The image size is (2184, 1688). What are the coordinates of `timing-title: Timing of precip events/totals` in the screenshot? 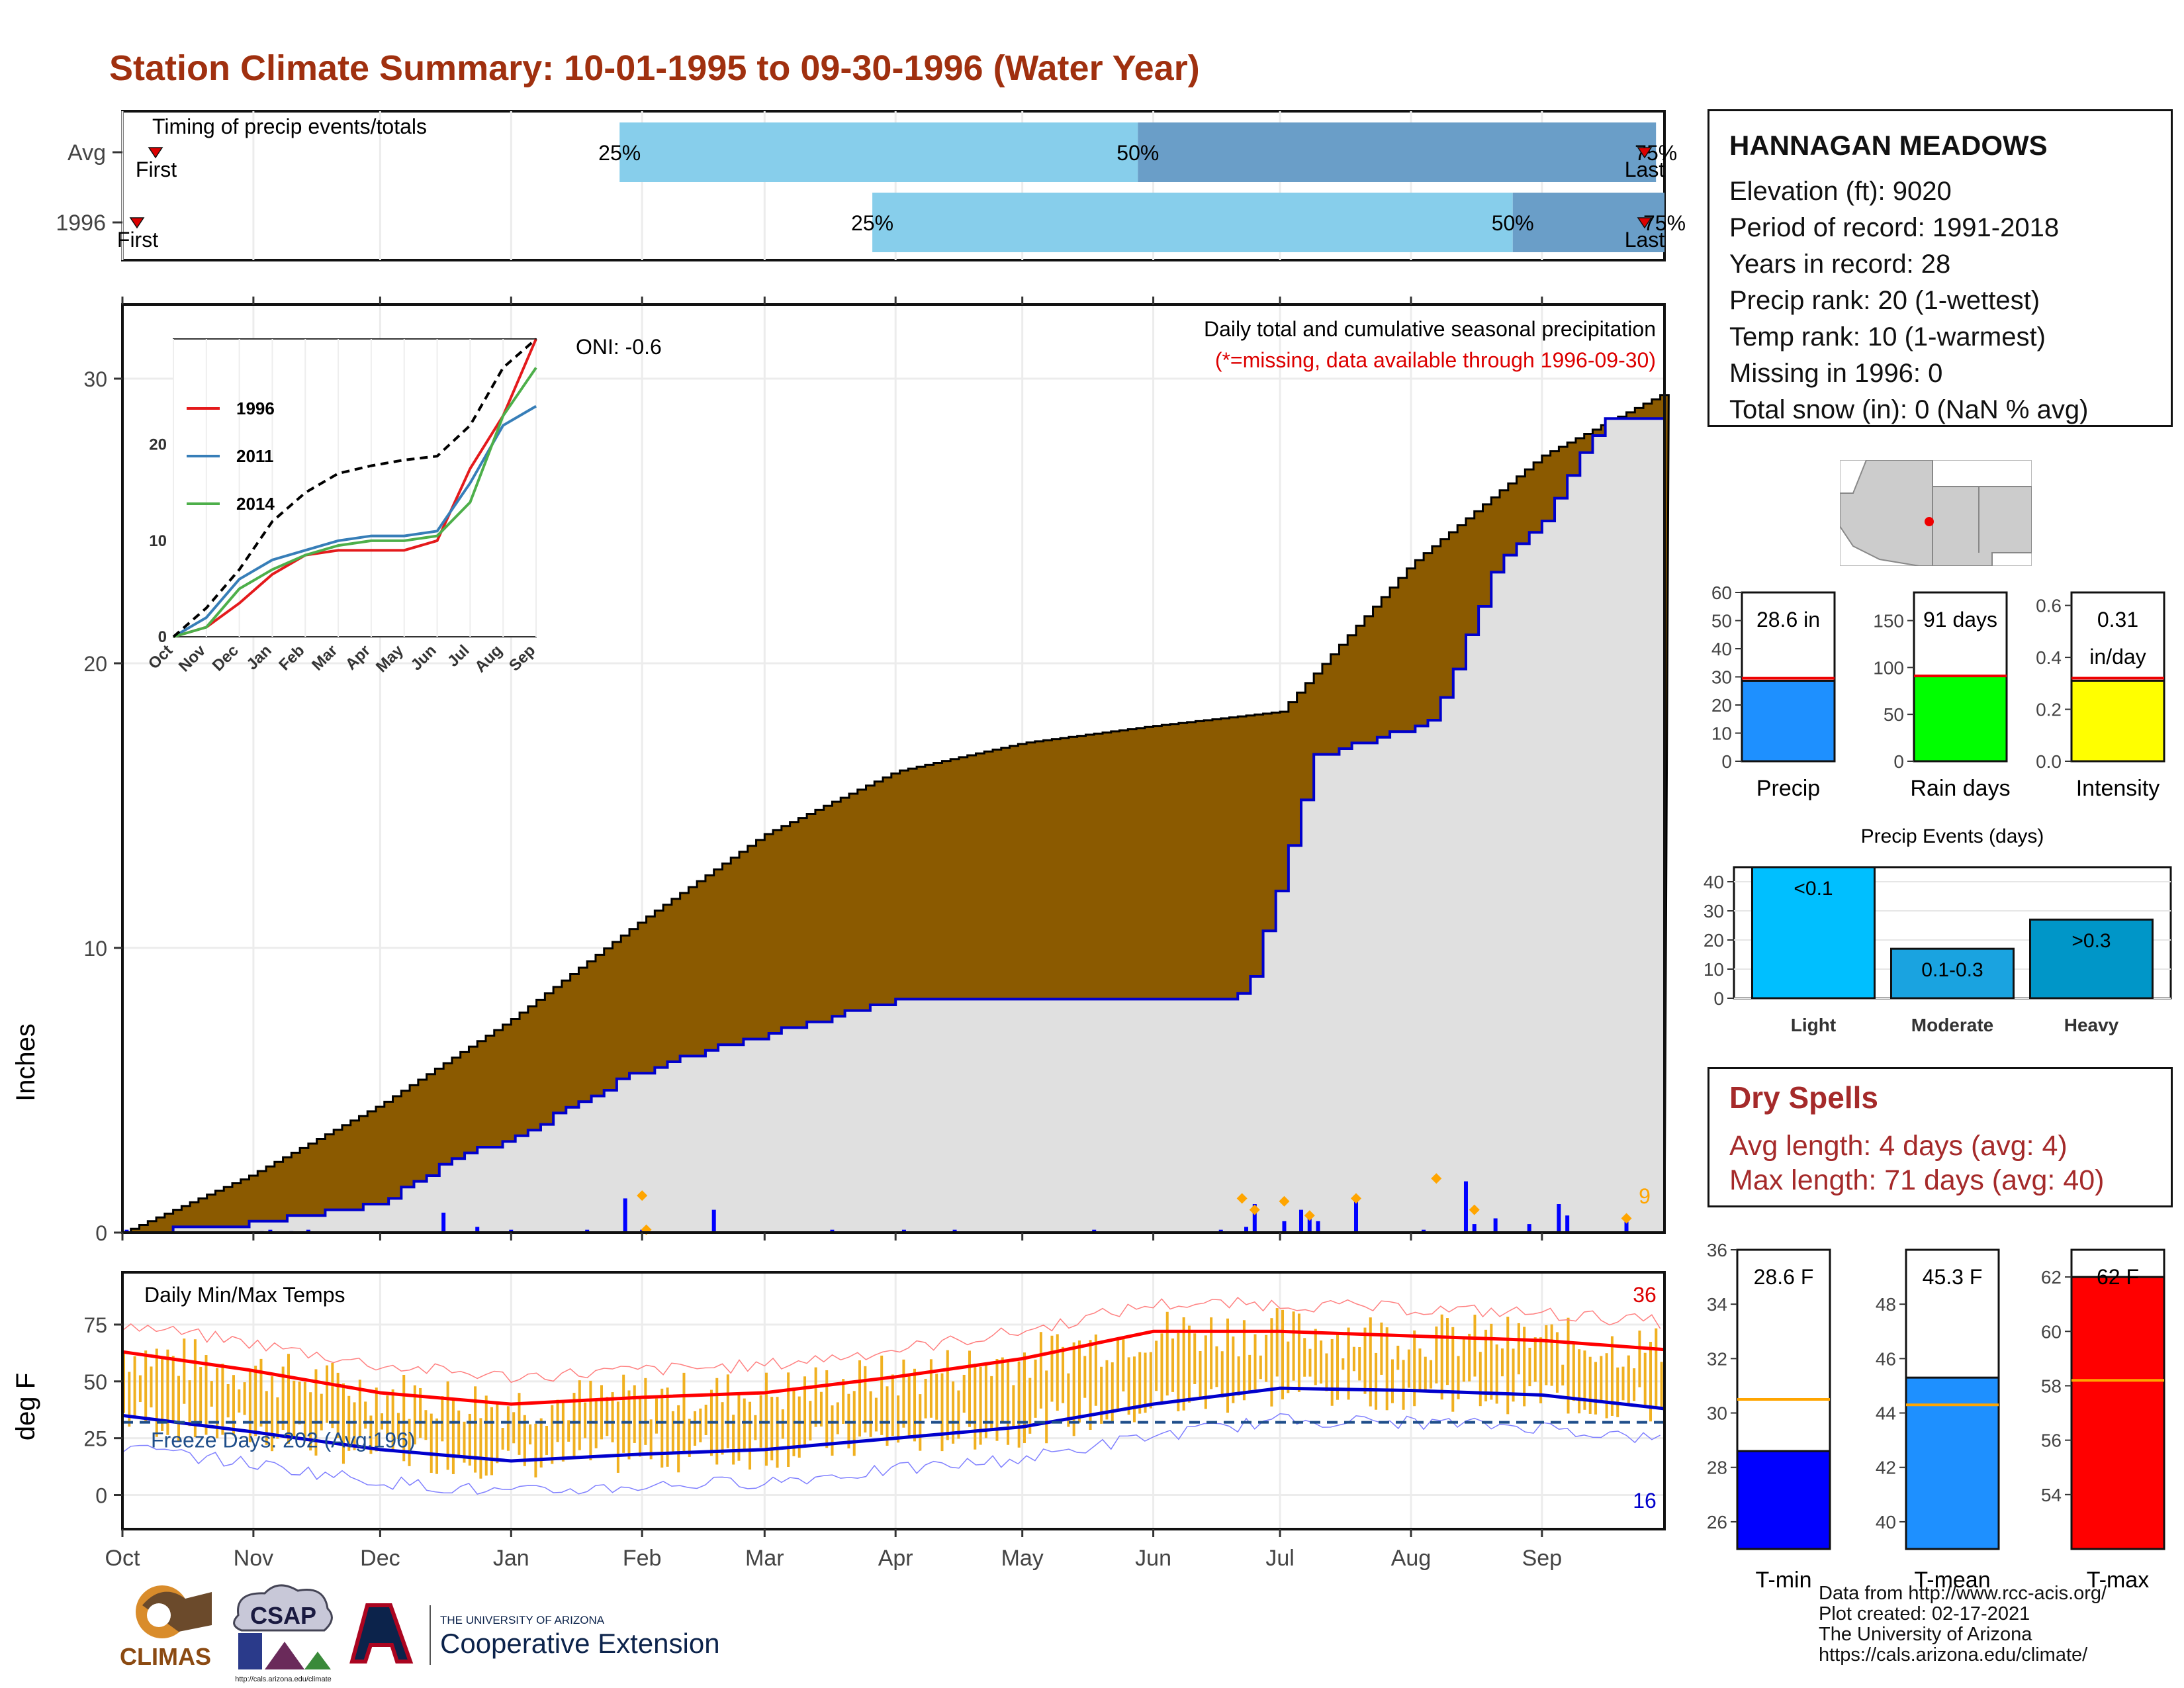 It's located at (289, 126).